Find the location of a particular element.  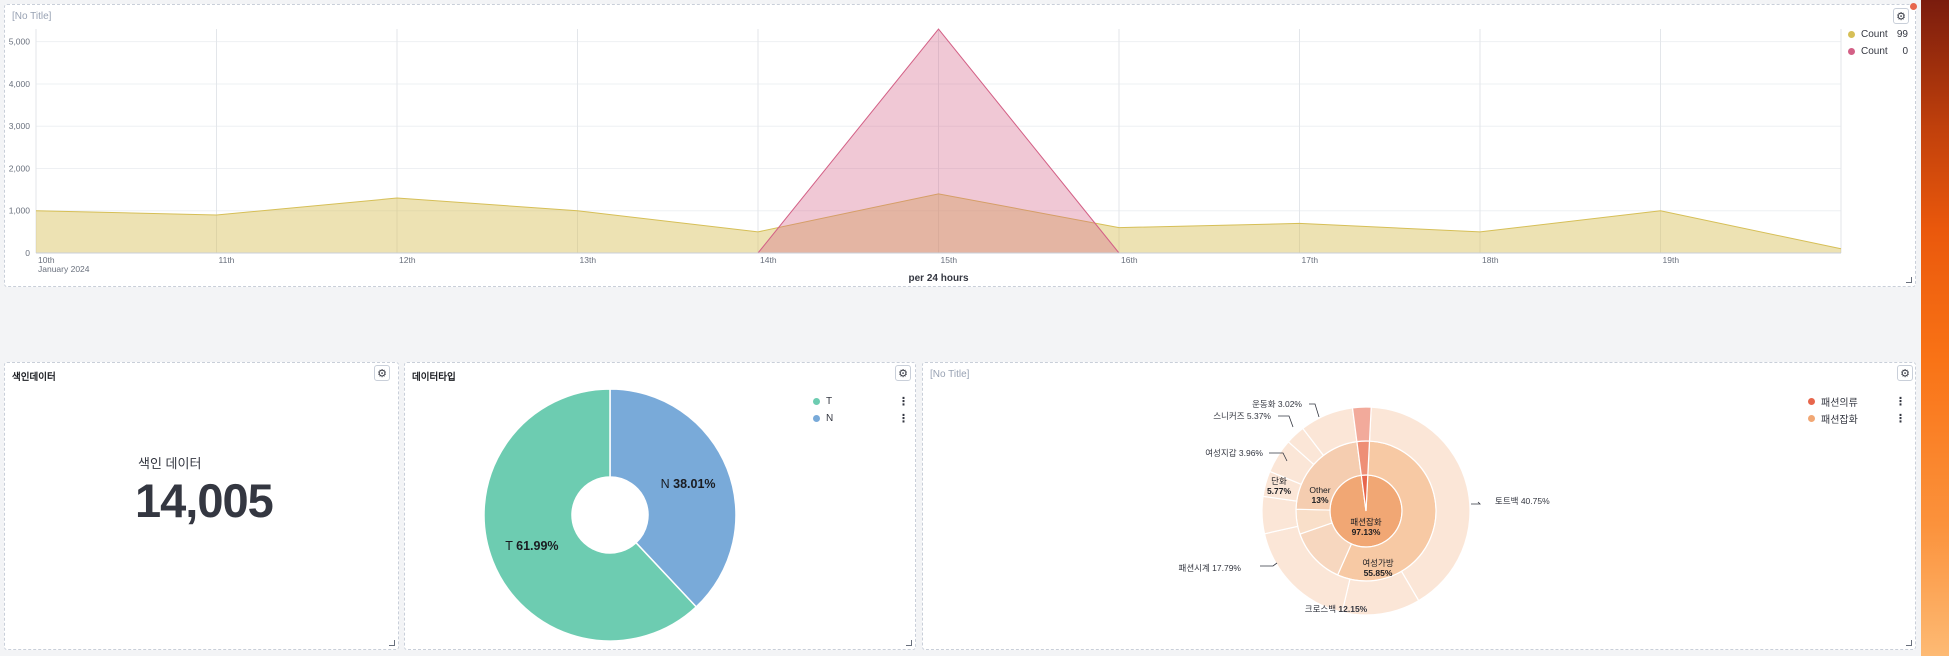

x-tick-label: 15th is located at coordinates (949, 260).